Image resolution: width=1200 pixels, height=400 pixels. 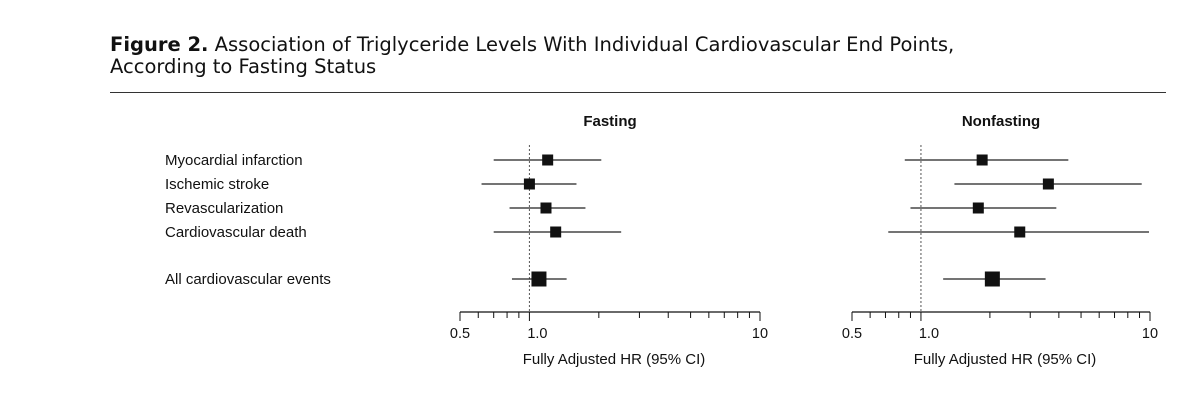 What do you see at coordinates (248, 279) in the screenshot?
I see `row-label: All cardiovascular events` at bounding box center [248, 279].